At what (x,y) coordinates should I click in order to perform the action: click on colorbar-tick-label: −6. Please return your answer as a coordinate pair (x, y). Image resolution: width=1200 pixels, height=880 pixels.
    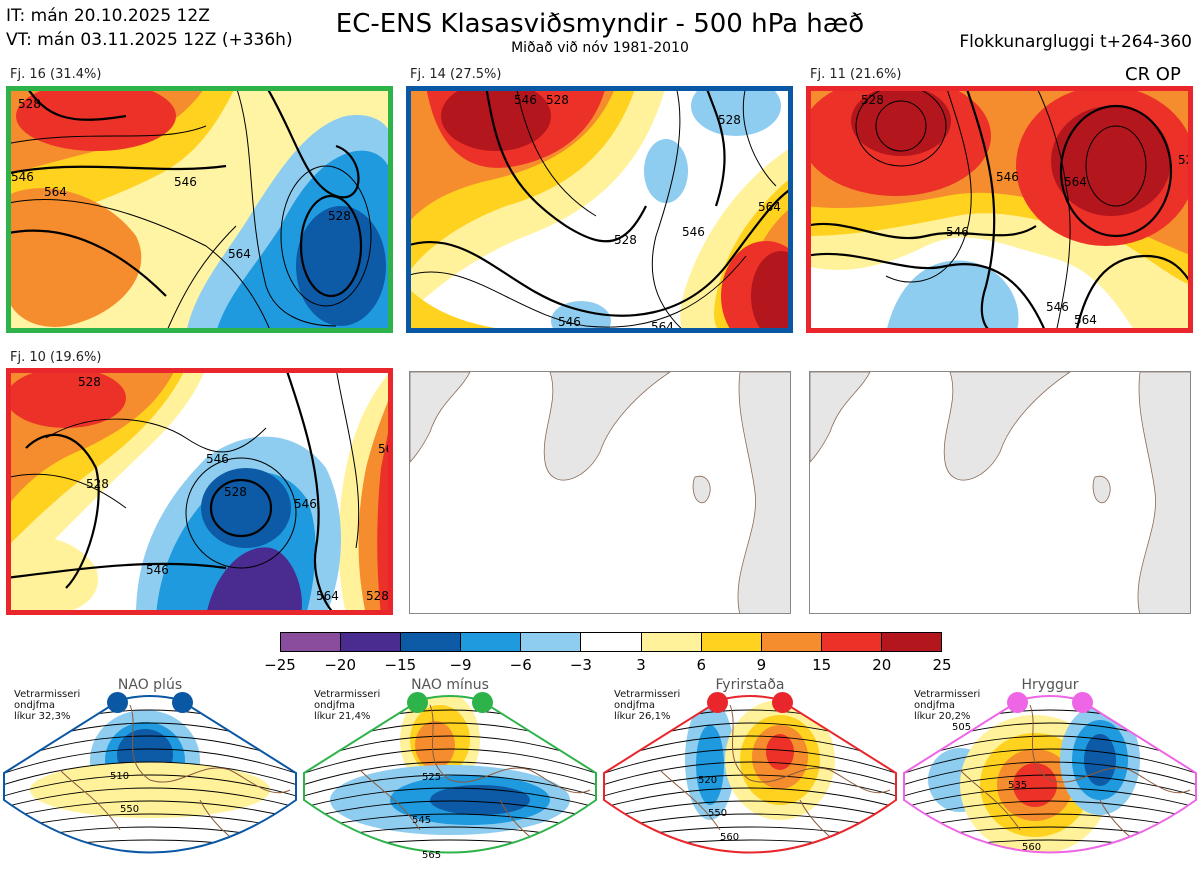
    Looking at the image, I should click on (520, 665).